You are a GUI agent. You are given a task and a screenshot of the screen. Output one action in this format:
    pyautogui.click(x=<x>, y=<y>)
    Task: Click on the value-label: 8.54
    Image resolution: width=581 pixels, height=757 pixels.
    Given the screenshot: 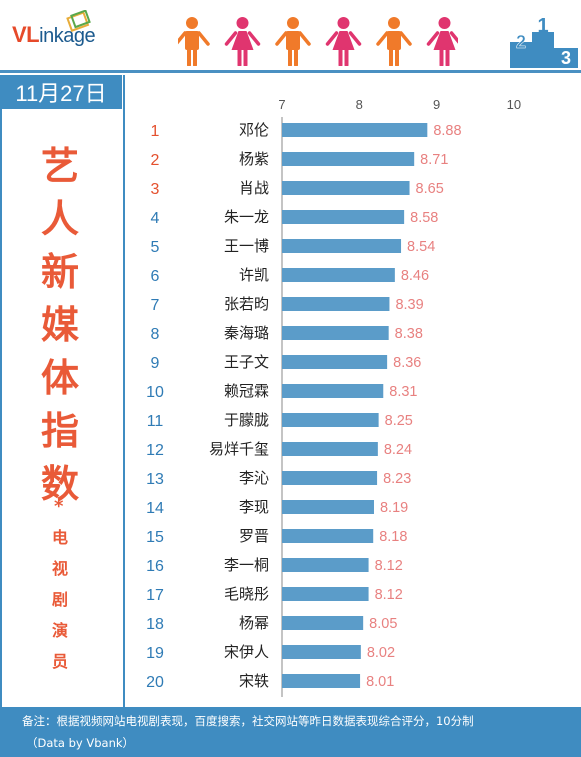 What is the action you would take?
    pyautogui.click(x=421, y=247)
    